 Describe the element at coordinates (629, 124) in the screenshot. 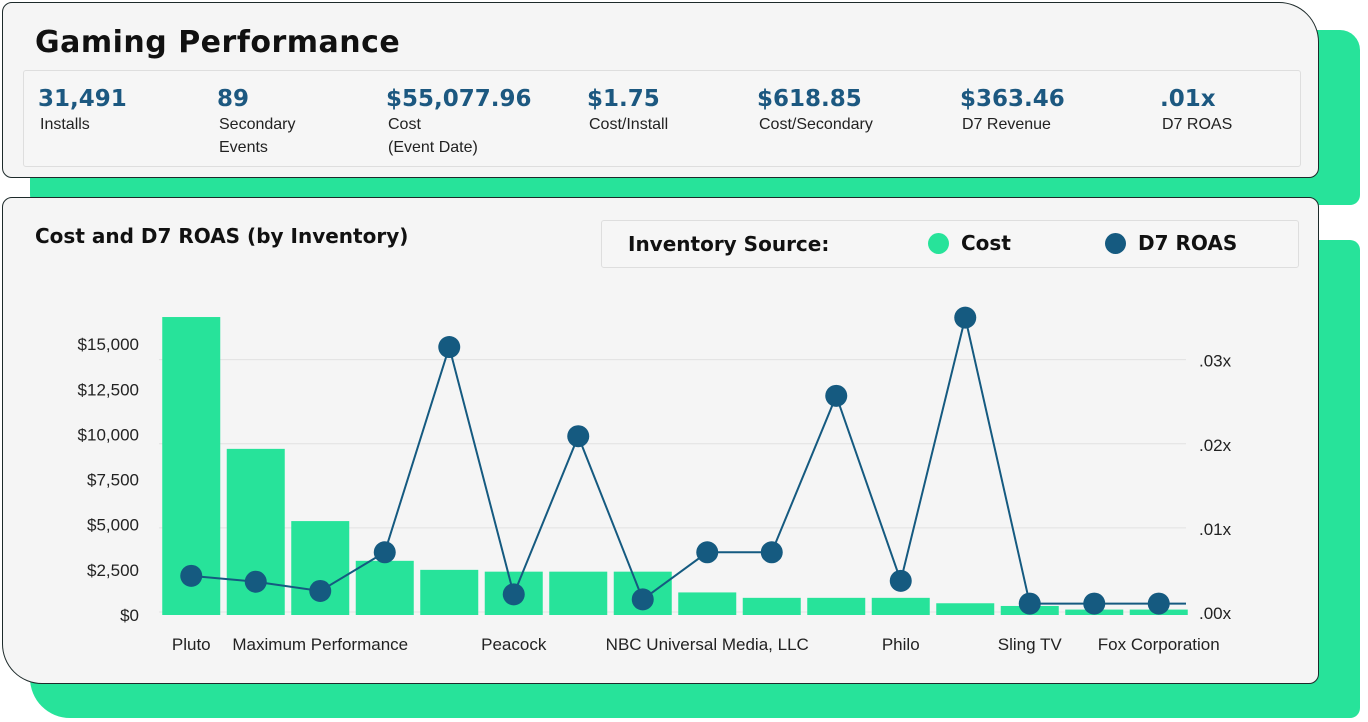

I see `kpi-label: Cost/Install` at that location.